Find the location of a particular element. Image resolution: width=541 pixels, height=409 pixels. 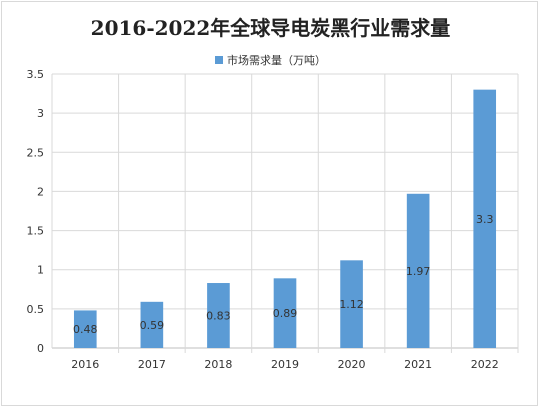

y-tick-labels: 0 0.5 1 1.5 2 2.5 3 3.5 is located at coordinates (36, 211).